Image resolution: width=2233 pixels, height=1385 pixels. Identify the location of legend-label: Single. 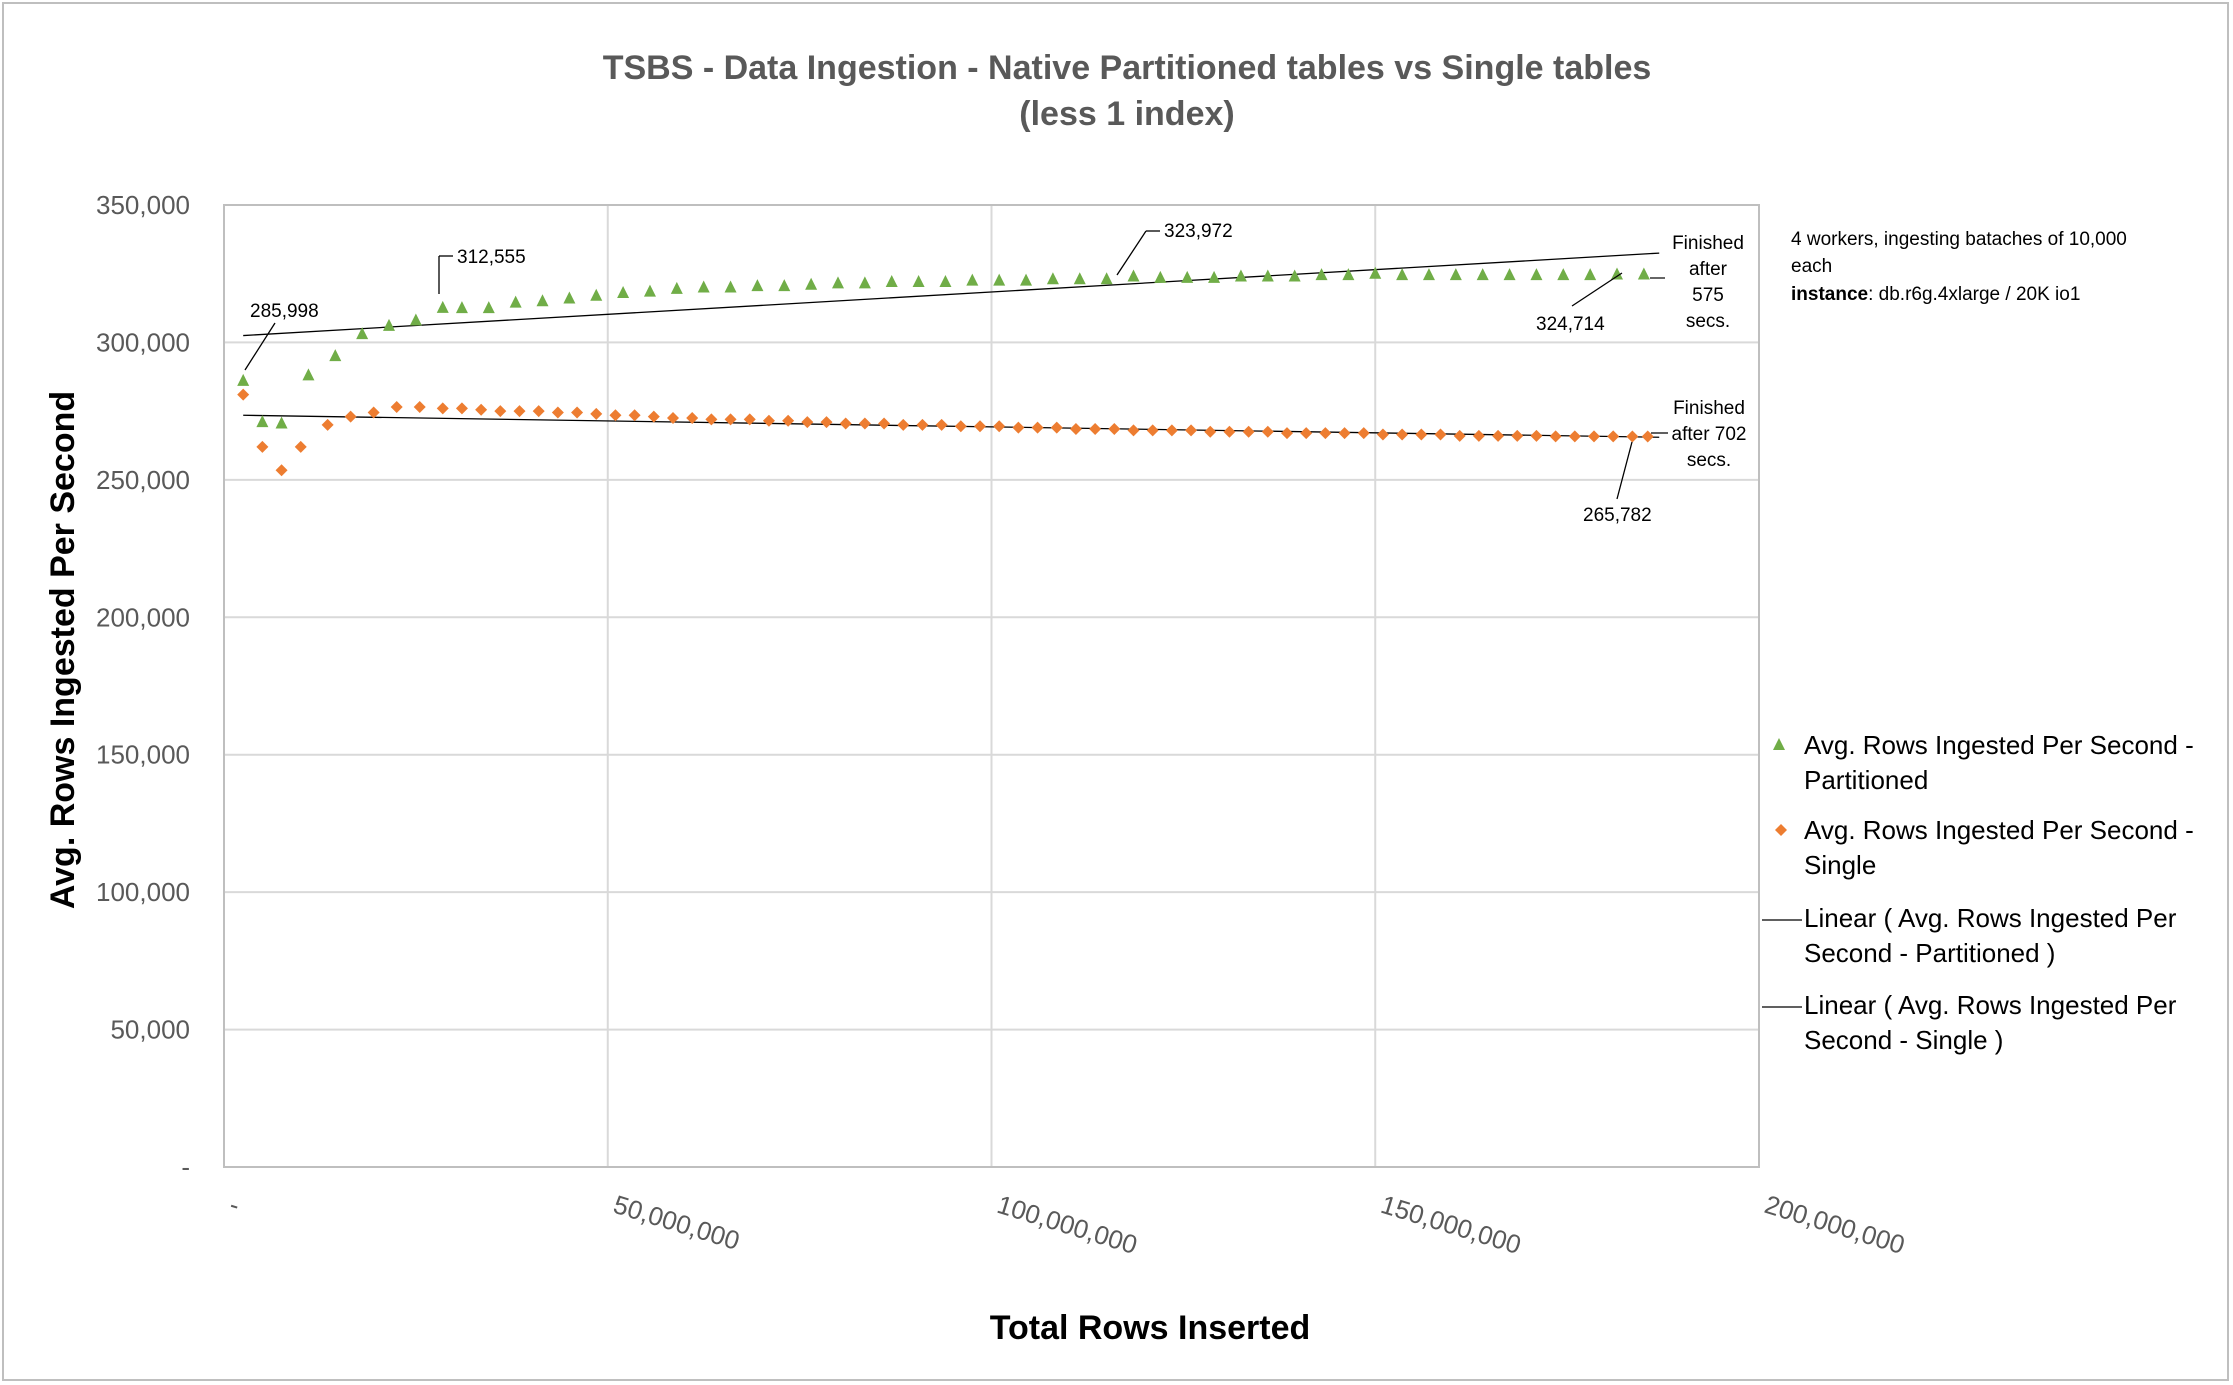
(1840, 865).